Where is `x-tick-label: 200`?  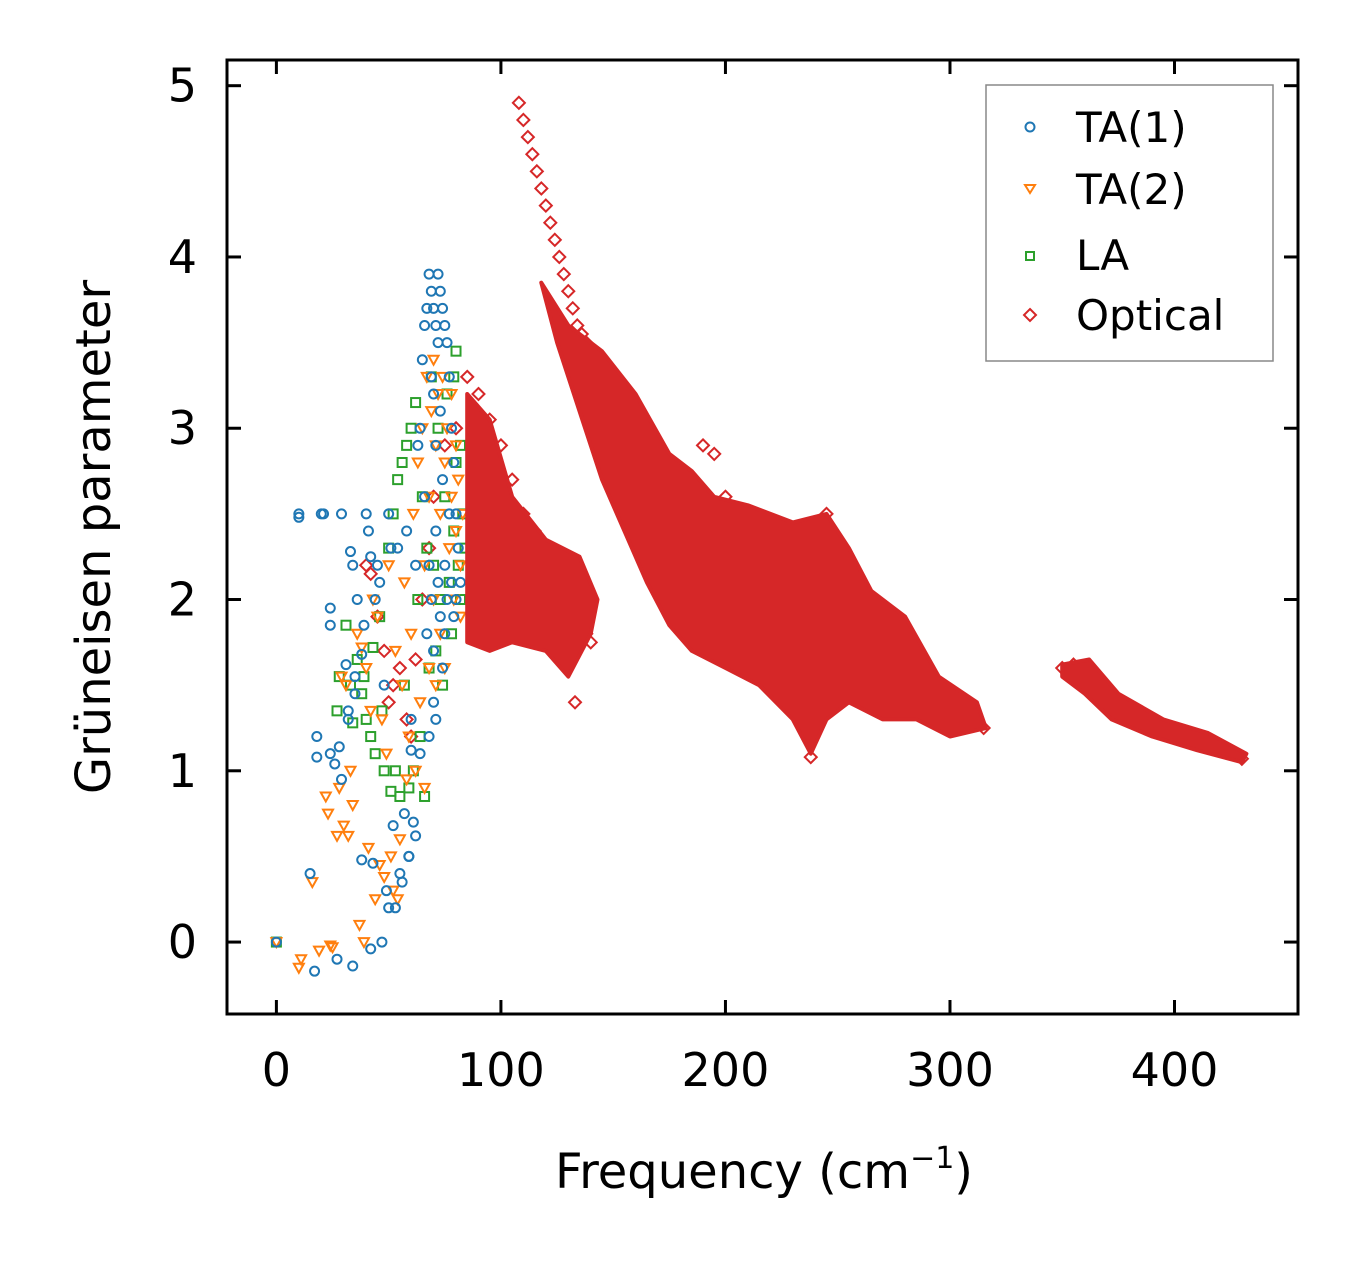 x-tick-label: 200 is located at coordinates (726, 1070).